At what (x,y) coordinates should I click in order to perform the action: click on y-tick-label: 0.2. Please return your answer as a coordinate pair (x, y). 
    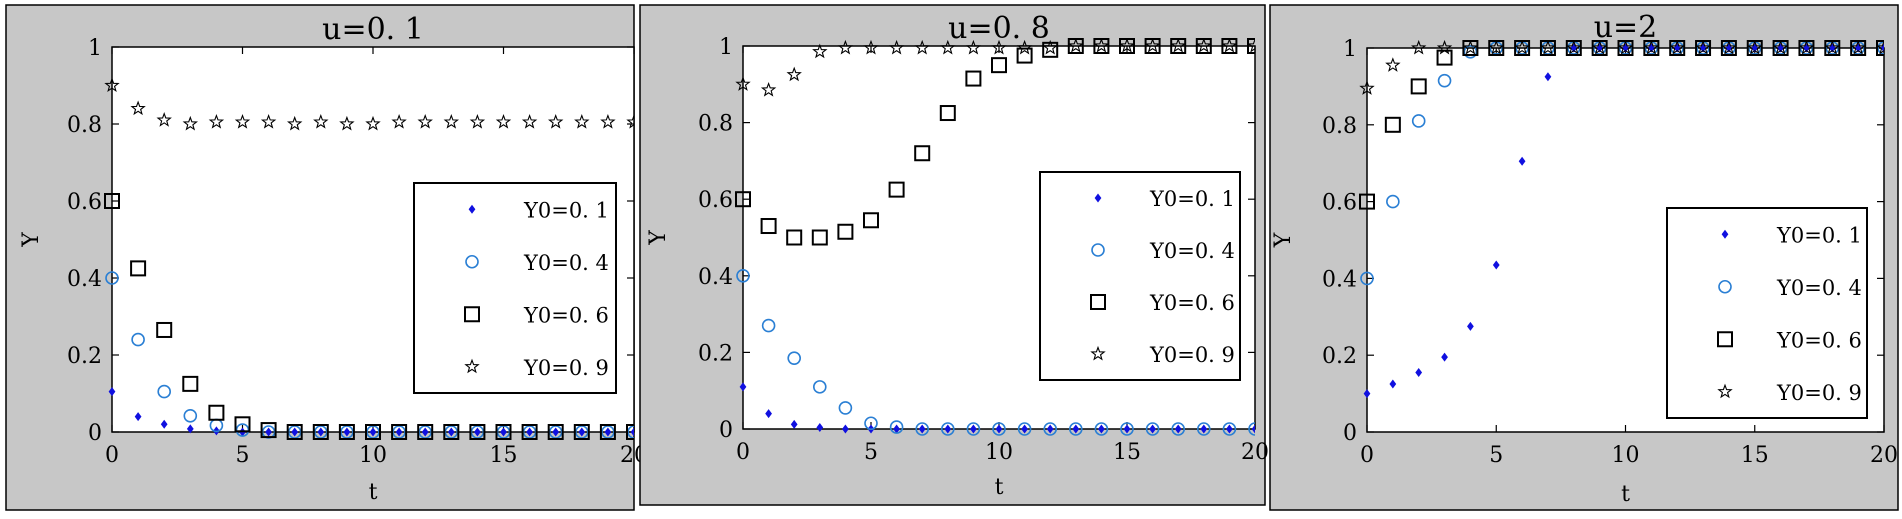
    Looking at the image, I should click on (715, 353).